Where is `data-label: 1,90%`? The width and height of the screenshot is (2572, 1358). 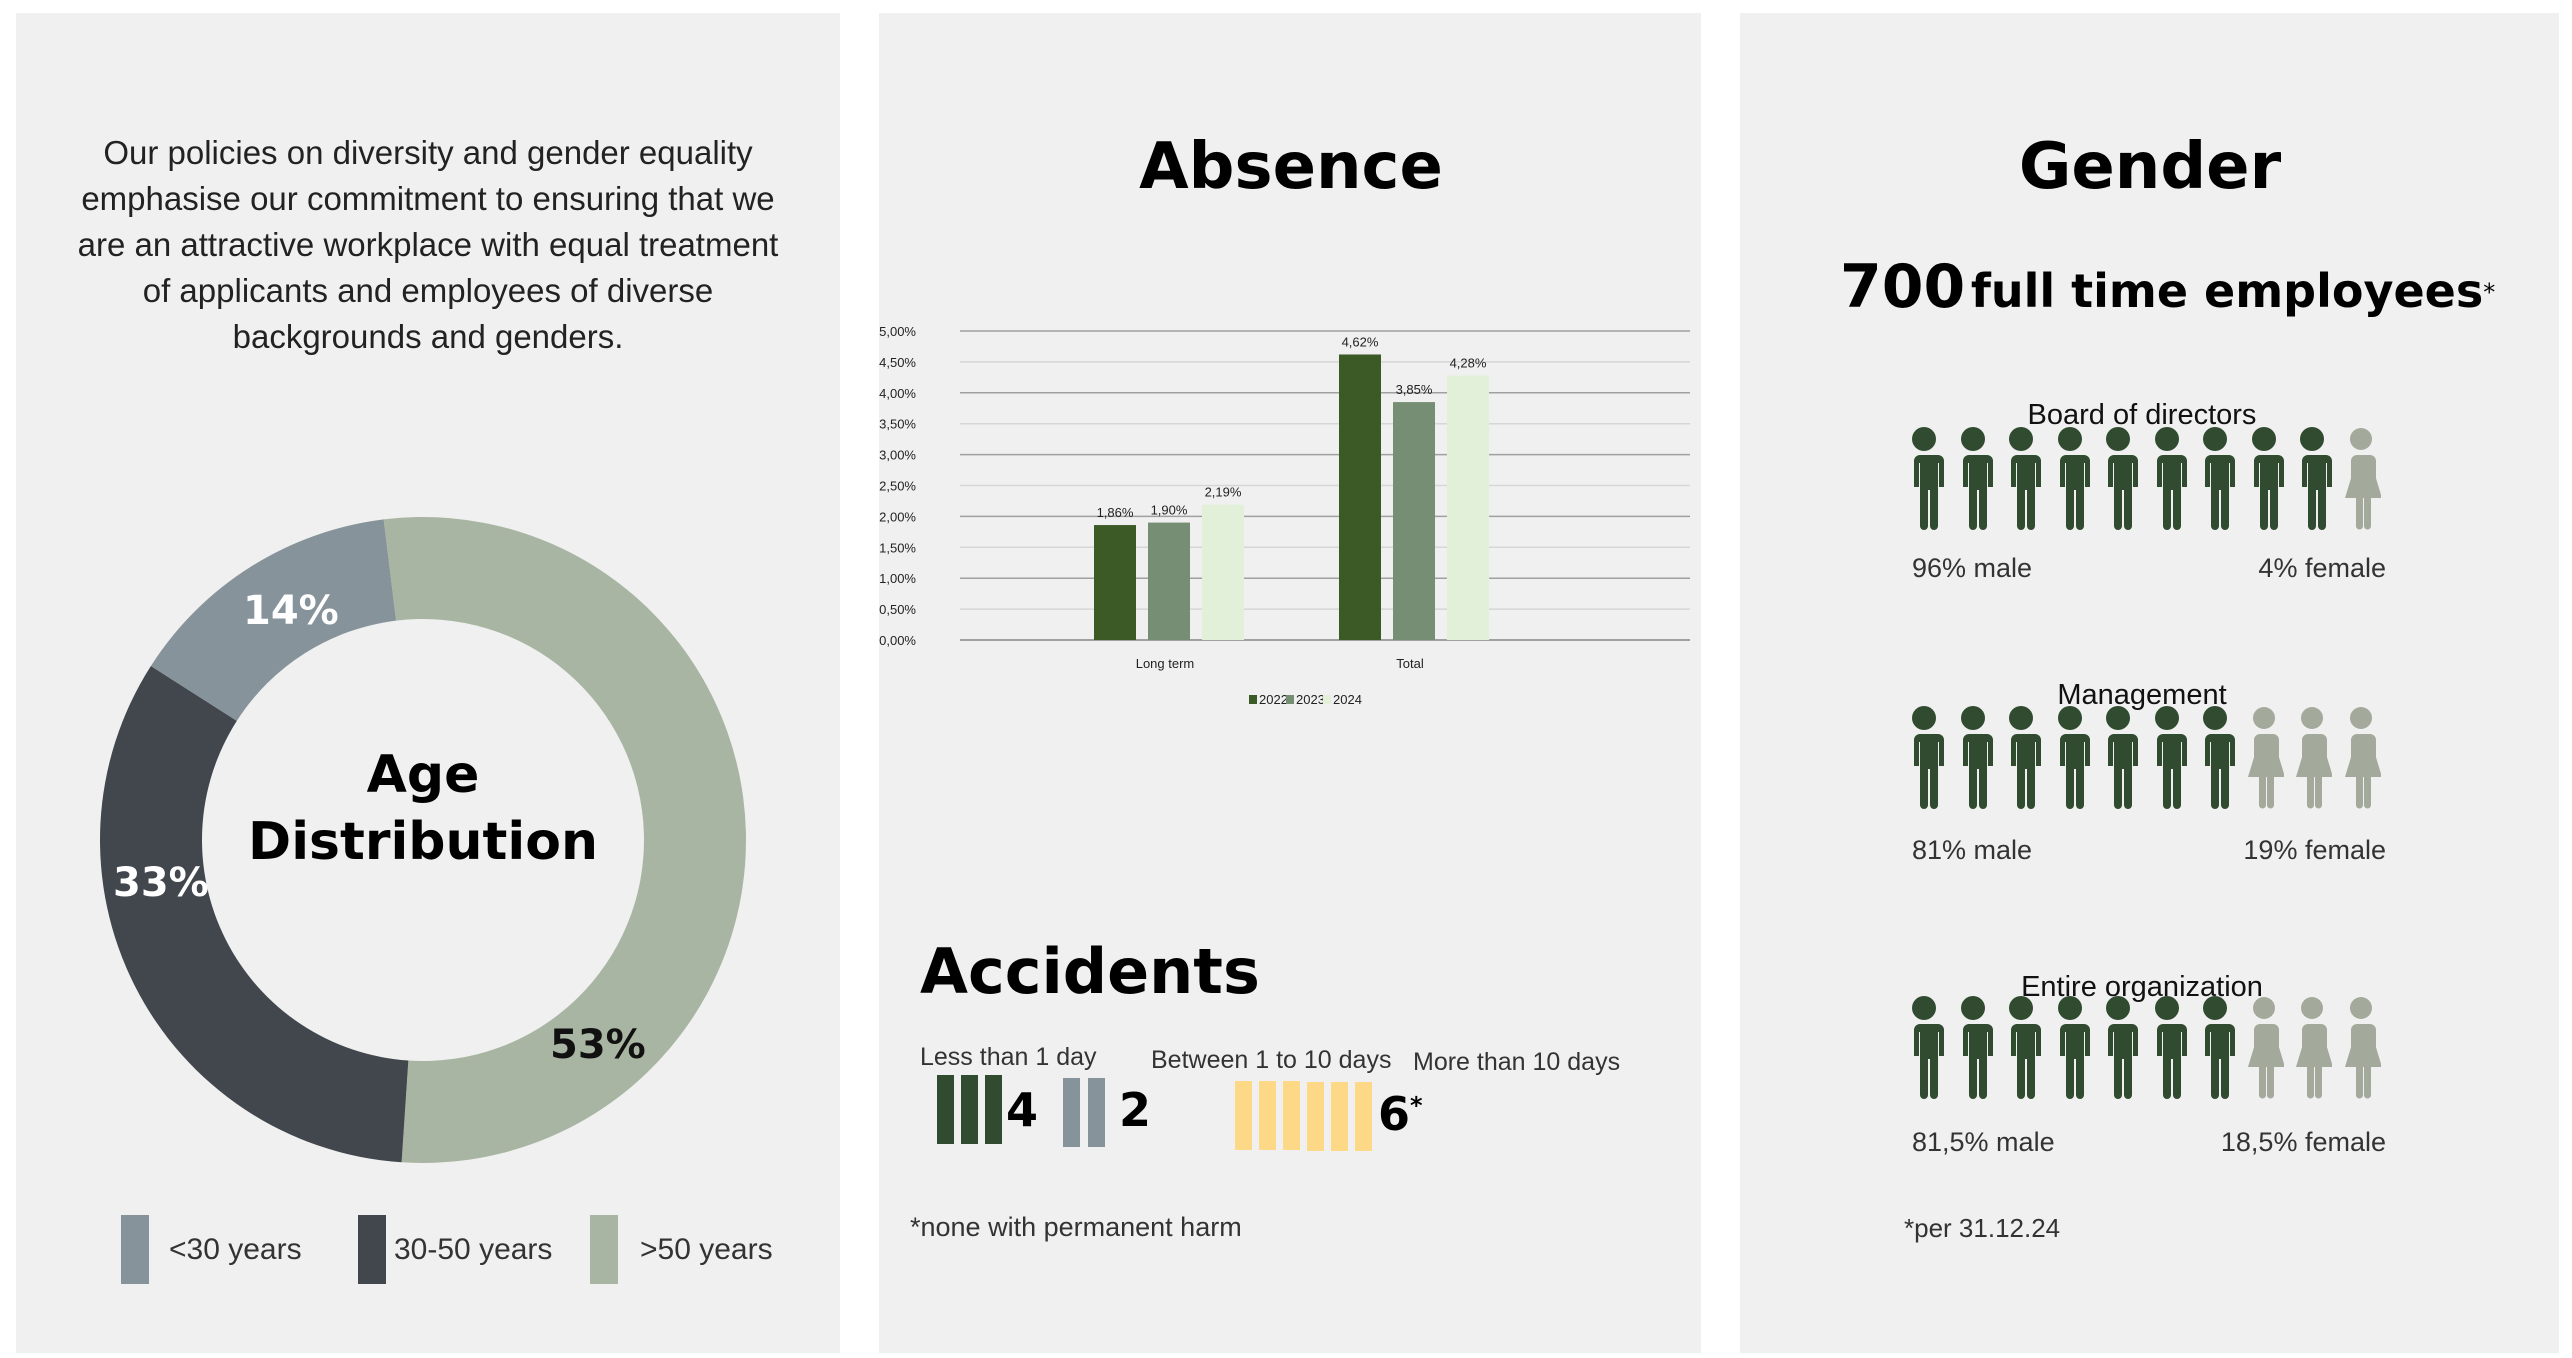
data-label: 1,90% is located at coordinates (1169, 510).